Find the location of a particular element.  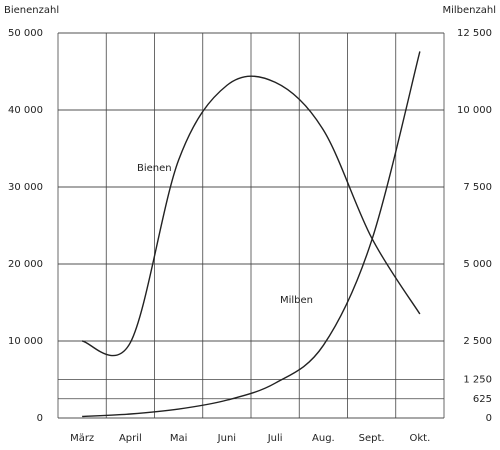

y2-tick-label: 5 000 is located at coordinates (477, 264).